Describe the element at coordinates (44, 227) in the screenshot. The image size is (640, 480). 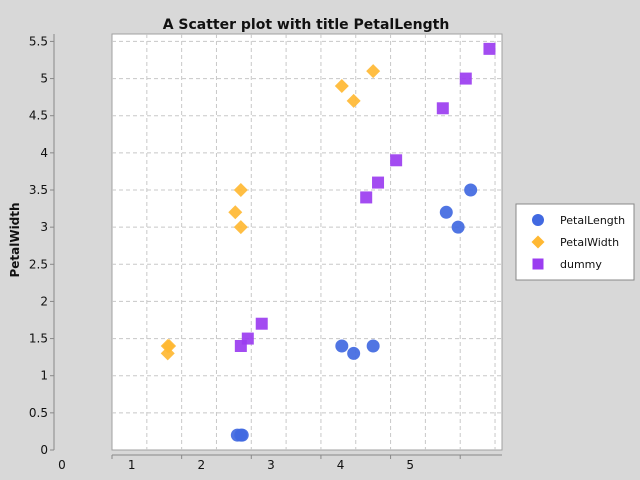
I see `y-tick-label: 3` at that location.